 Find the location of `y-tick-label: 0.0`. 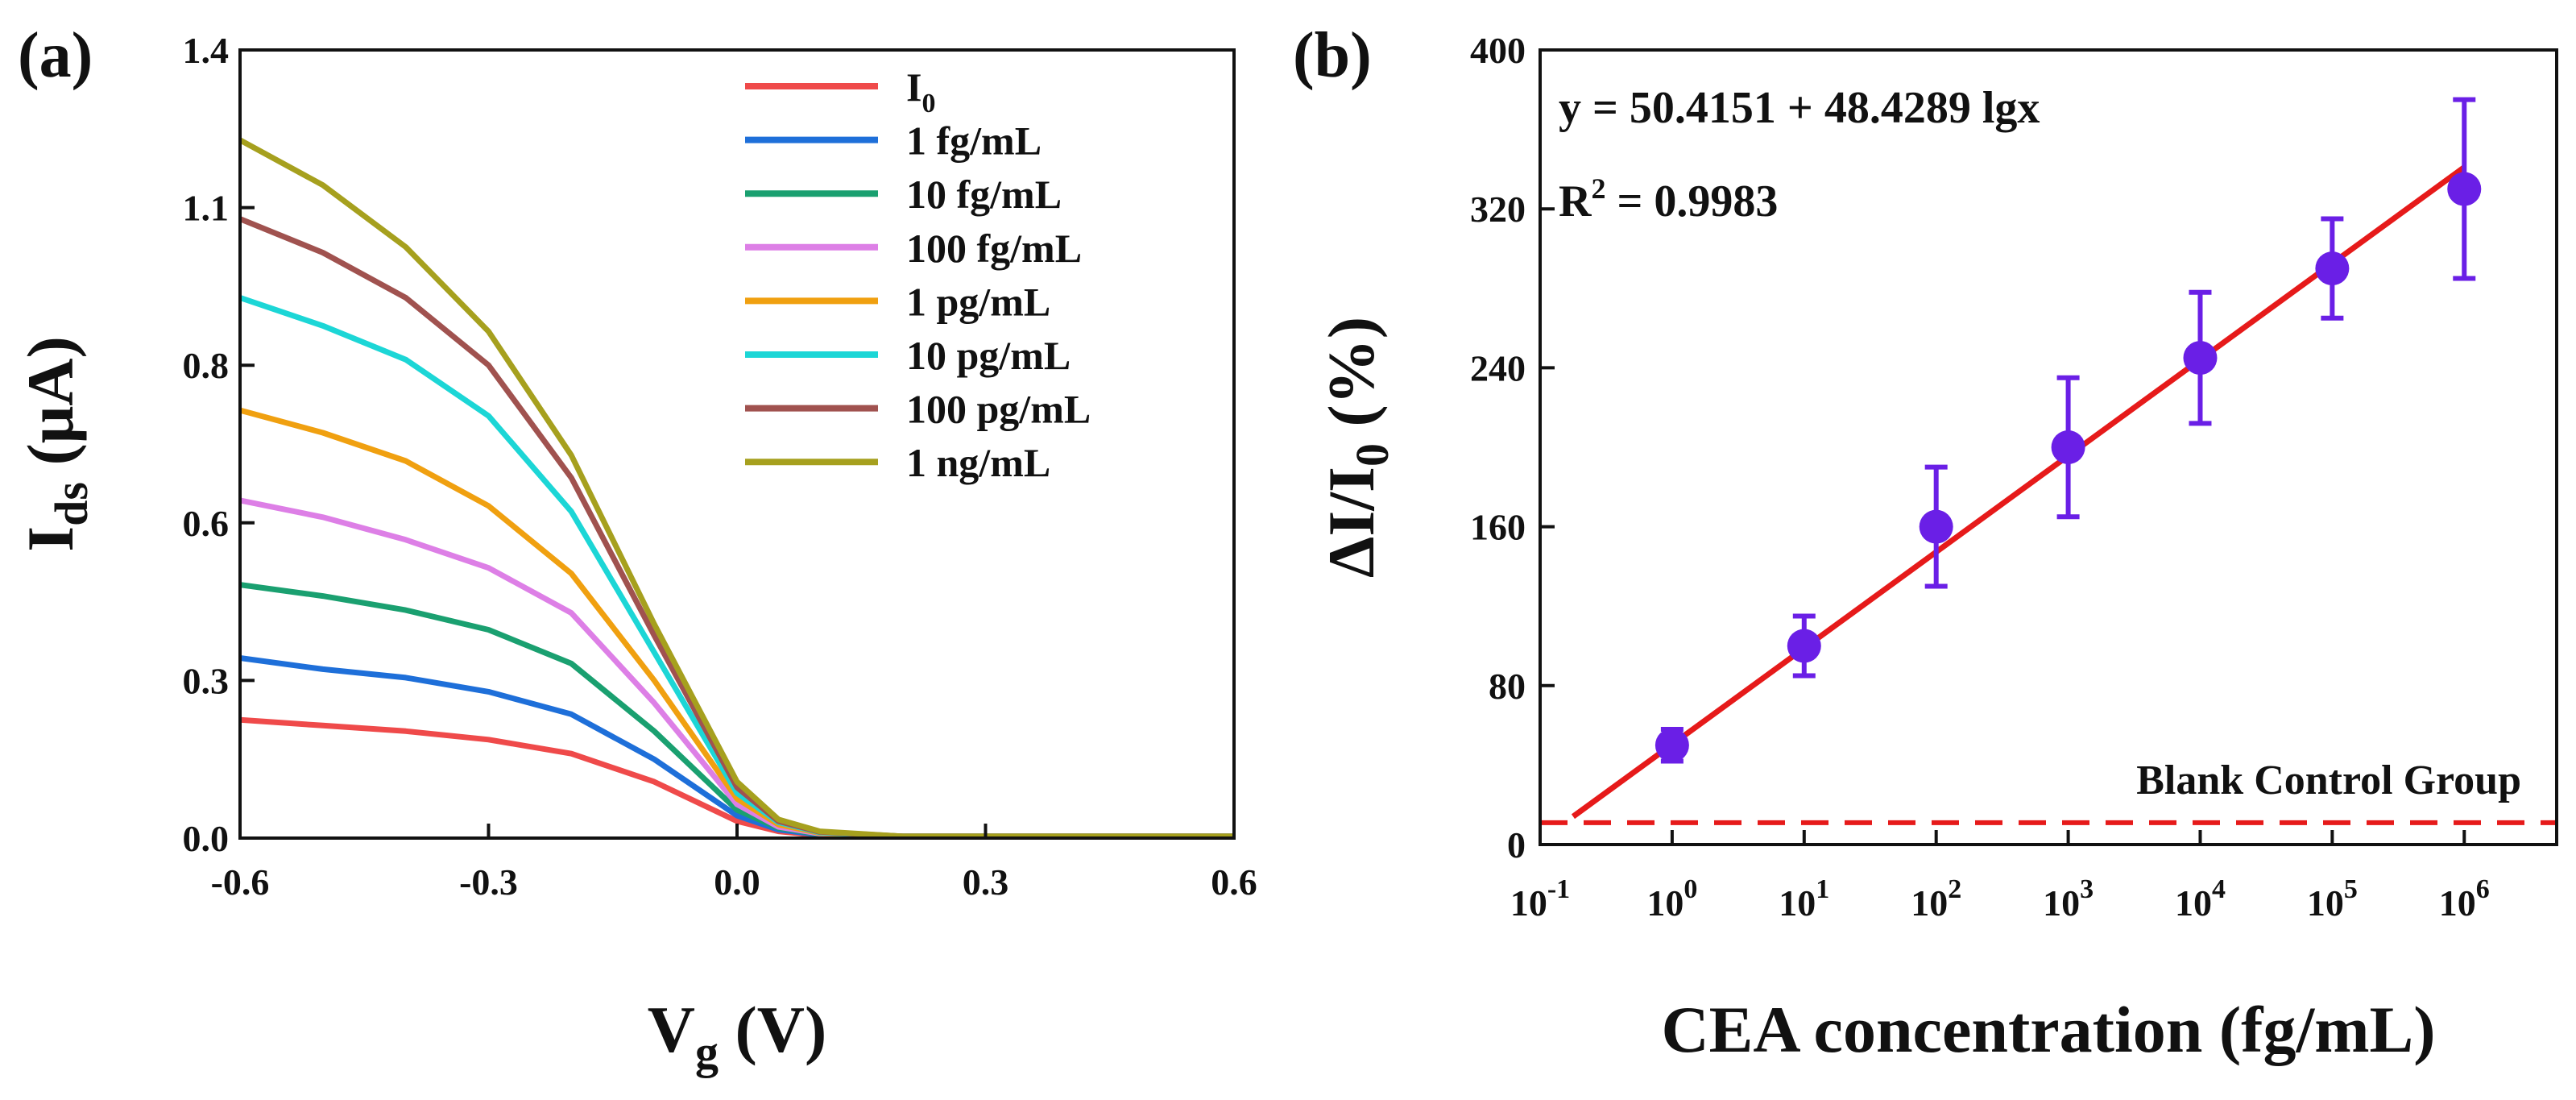

y-tick-label: 0.0 is located at coordinates (206, 839).